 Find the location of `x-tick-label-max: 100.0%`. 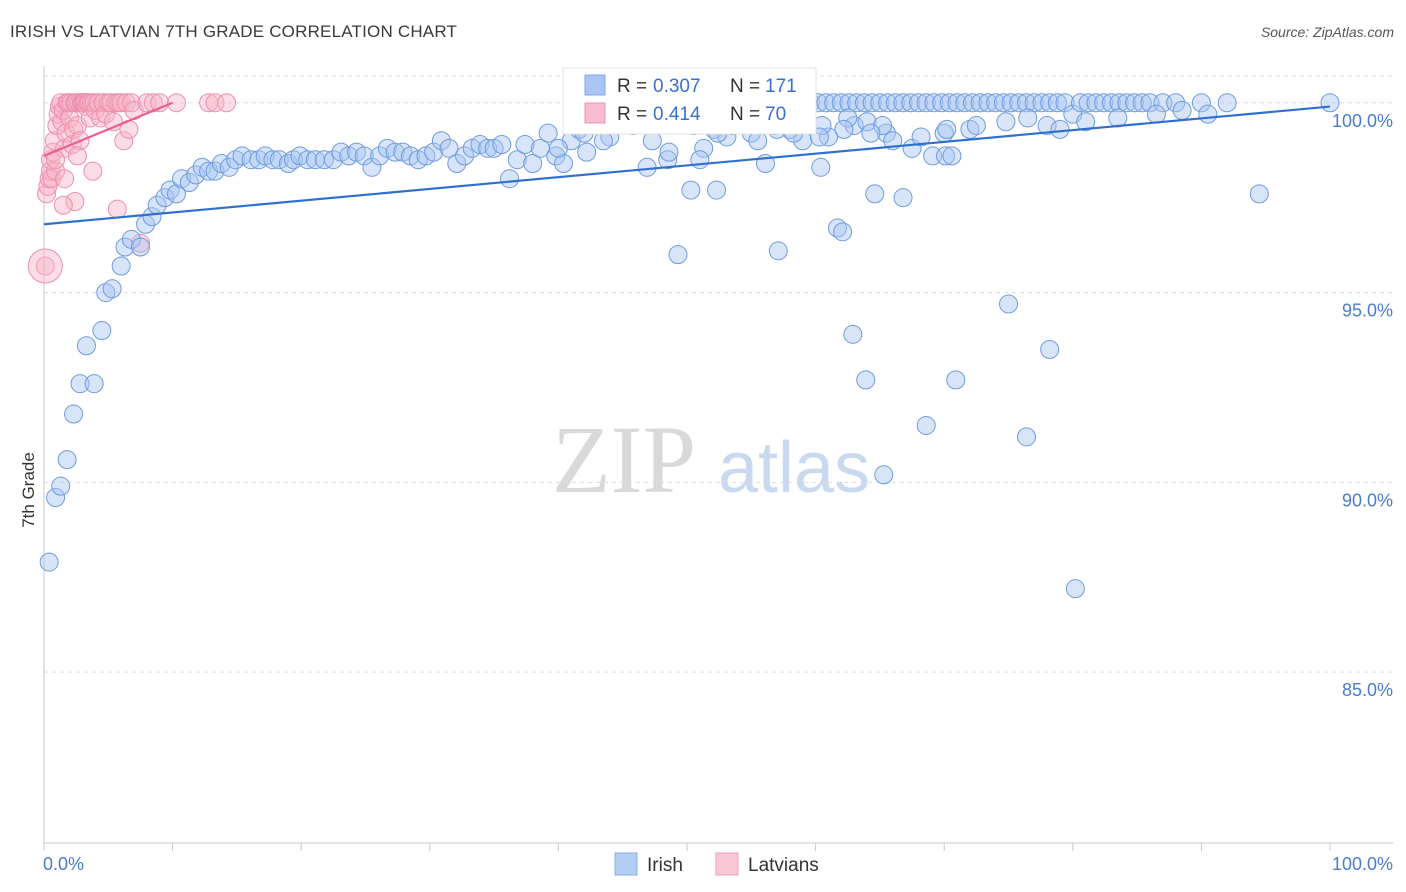

x-tick-label-max: 100.0% is located at coordinates (1362, 864).